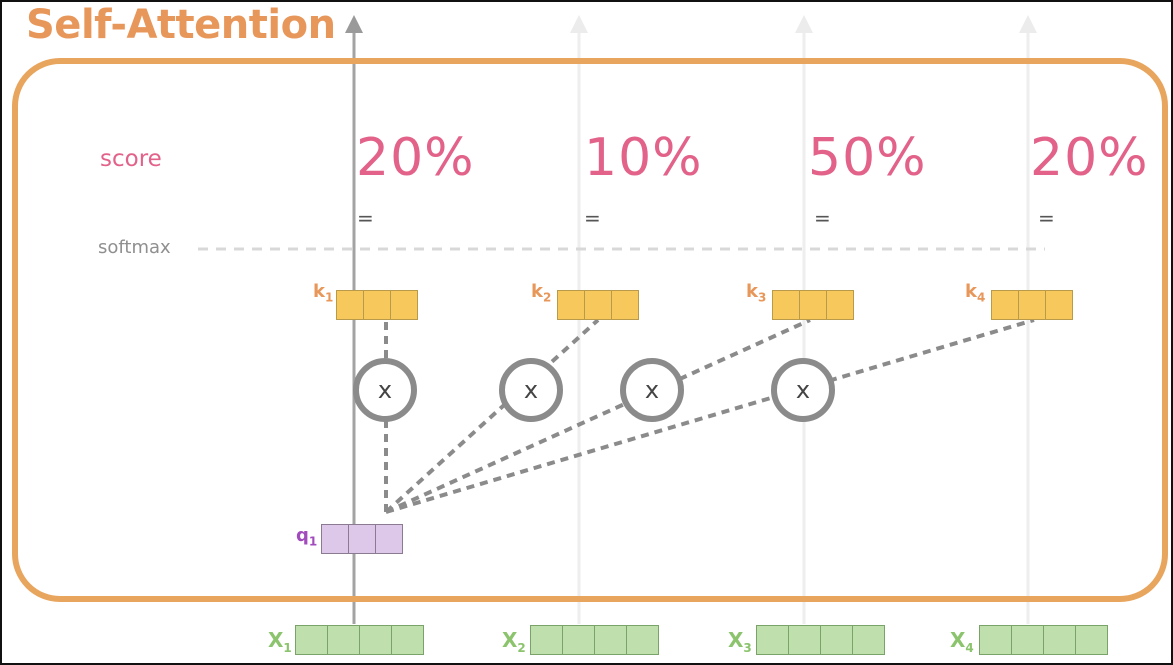 The width and height of the screenshot is (1173, 665). Describe the element at coordinates (962, 641) in the screenshot. I see `input-label-4: X4` at that location.